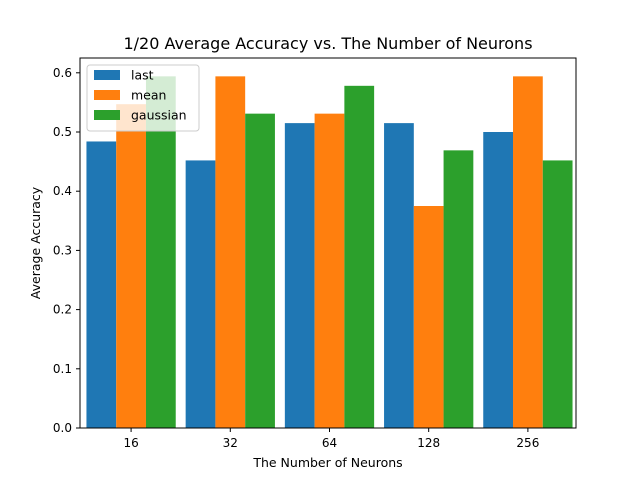 This screenshot has width=640, height=480. I want to click on x-tick-label: 256, so click(527, 443).